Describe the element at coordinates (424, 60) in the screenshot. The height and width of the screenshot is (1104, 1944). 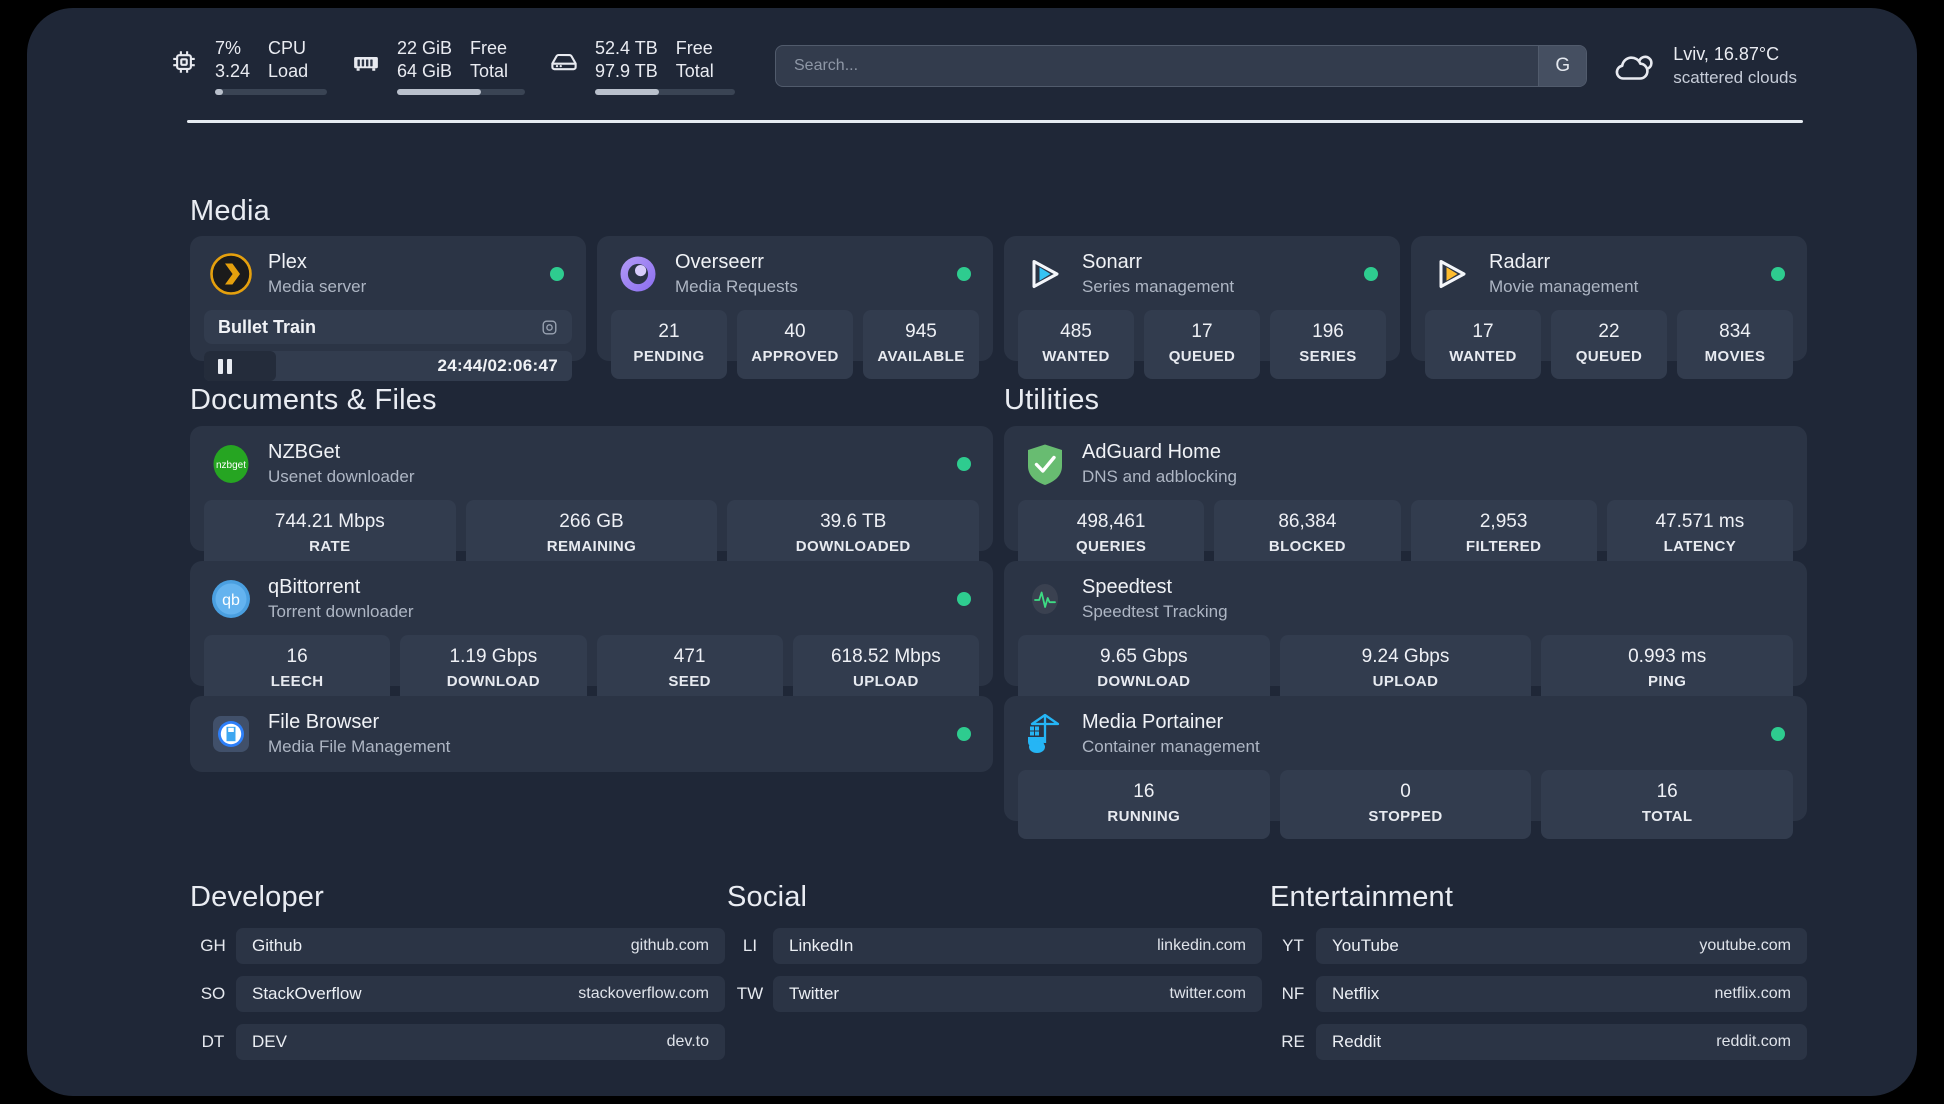
I see `memory-values: 22 GiB 64 GiB` at that location.